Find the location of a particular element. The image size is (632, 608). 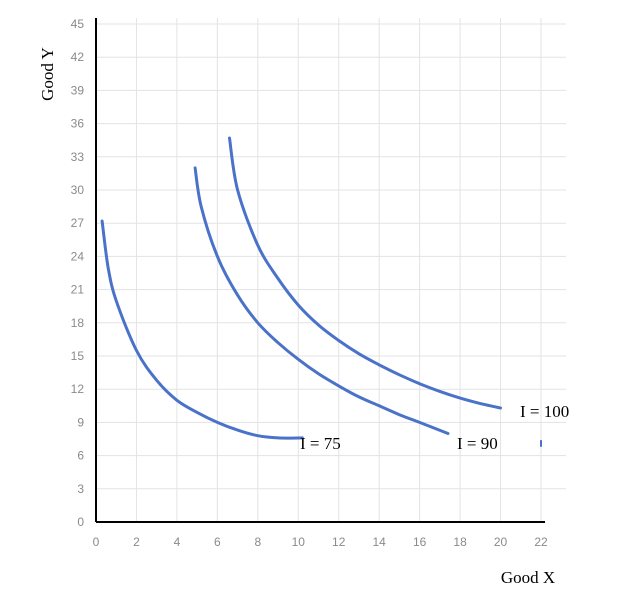

y-tick-label: 15 is located at coordinates (78, 356).